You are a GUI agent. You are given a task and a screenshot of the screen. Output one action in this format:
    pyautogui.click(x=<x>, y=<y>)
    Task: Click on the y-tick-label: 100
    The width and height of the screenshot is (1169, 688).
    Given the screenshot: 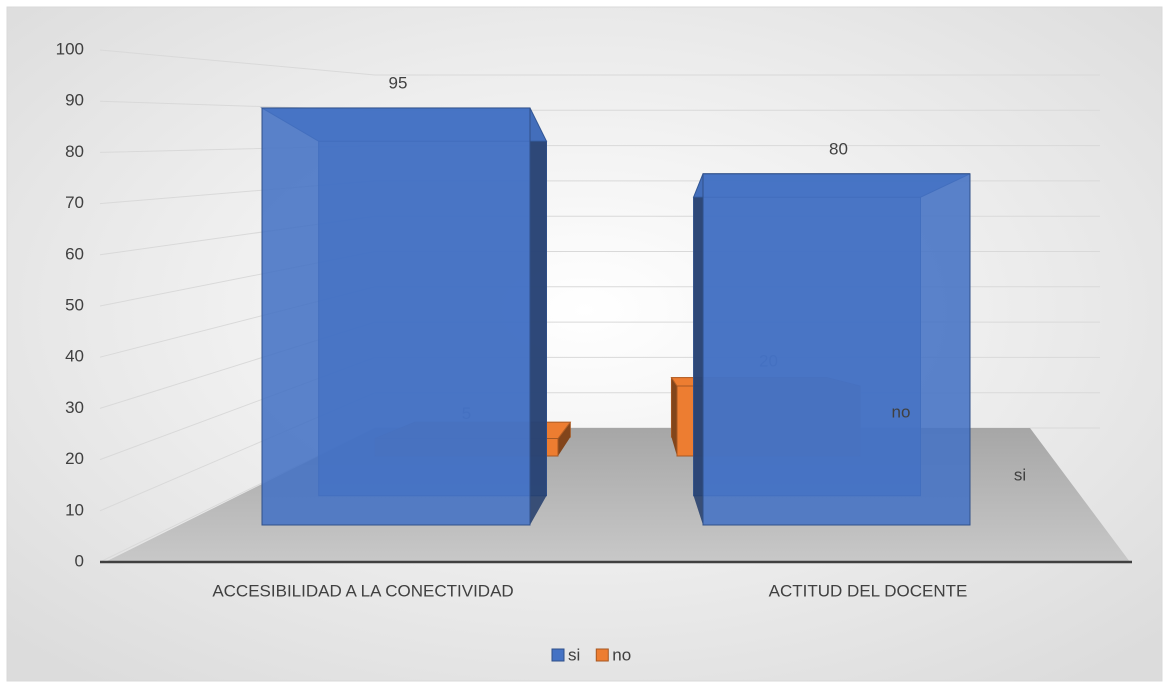 What is the action you would take?
    pyautogui.click(x=70, y=48)
    